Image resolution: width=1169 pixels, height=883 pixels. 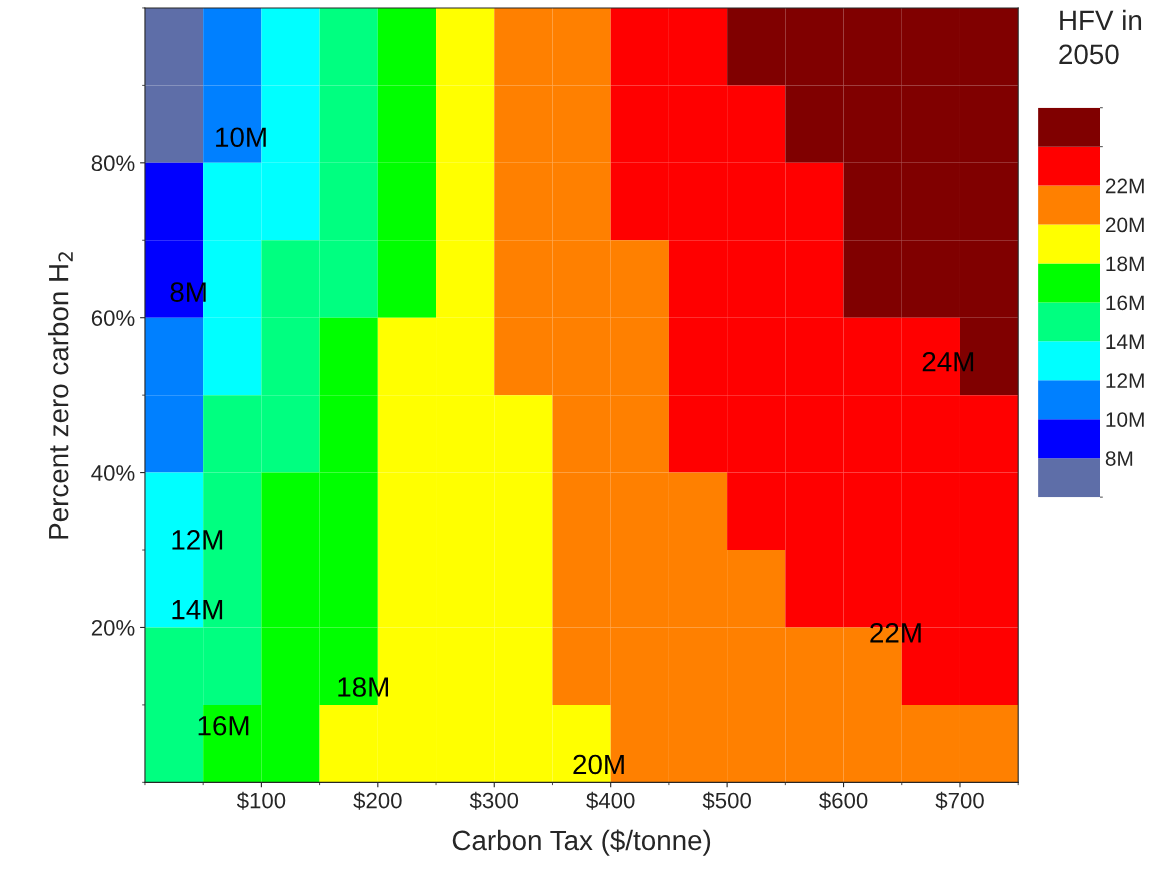 What do you see at coordinates (223, 725) in the screenshot?
I see `annotation: 16M` at bounding box center [223, 725].